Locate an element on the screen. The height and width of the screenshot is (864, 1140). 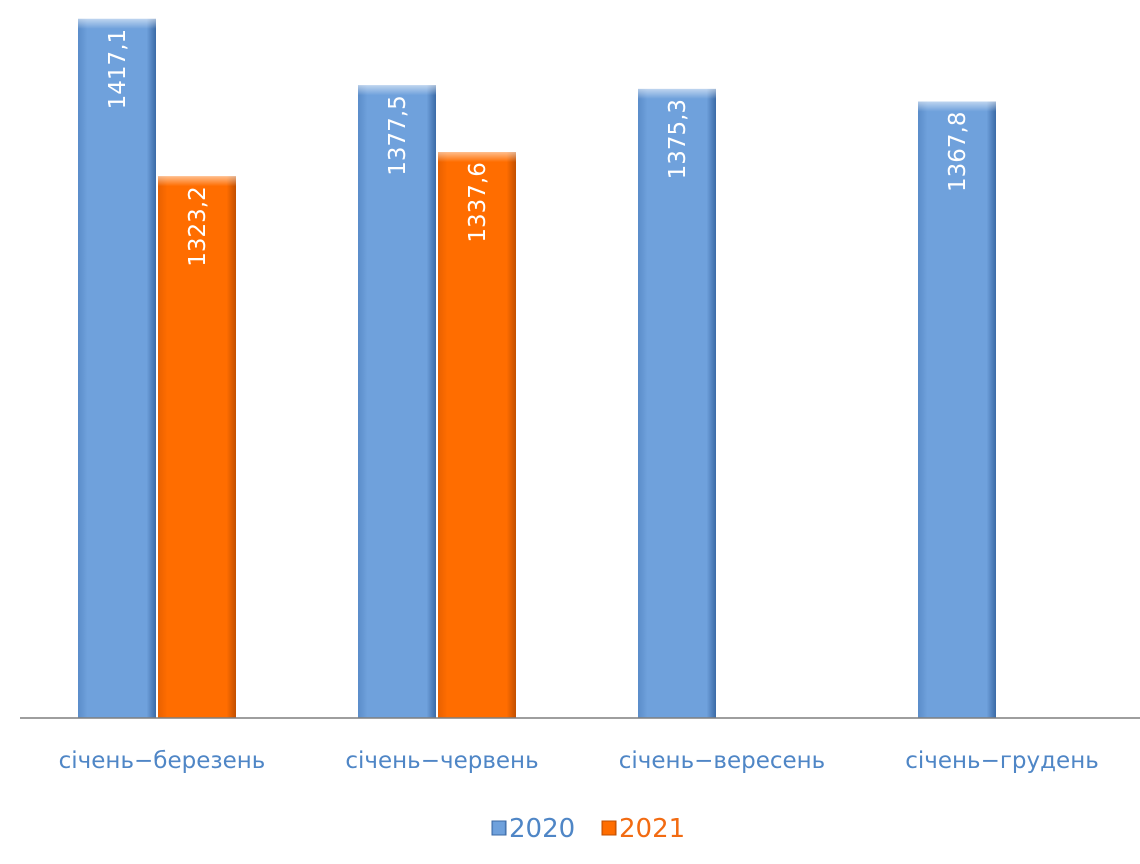
value-label-2021-1: 1323,2 is located at coordinates (198, 226).